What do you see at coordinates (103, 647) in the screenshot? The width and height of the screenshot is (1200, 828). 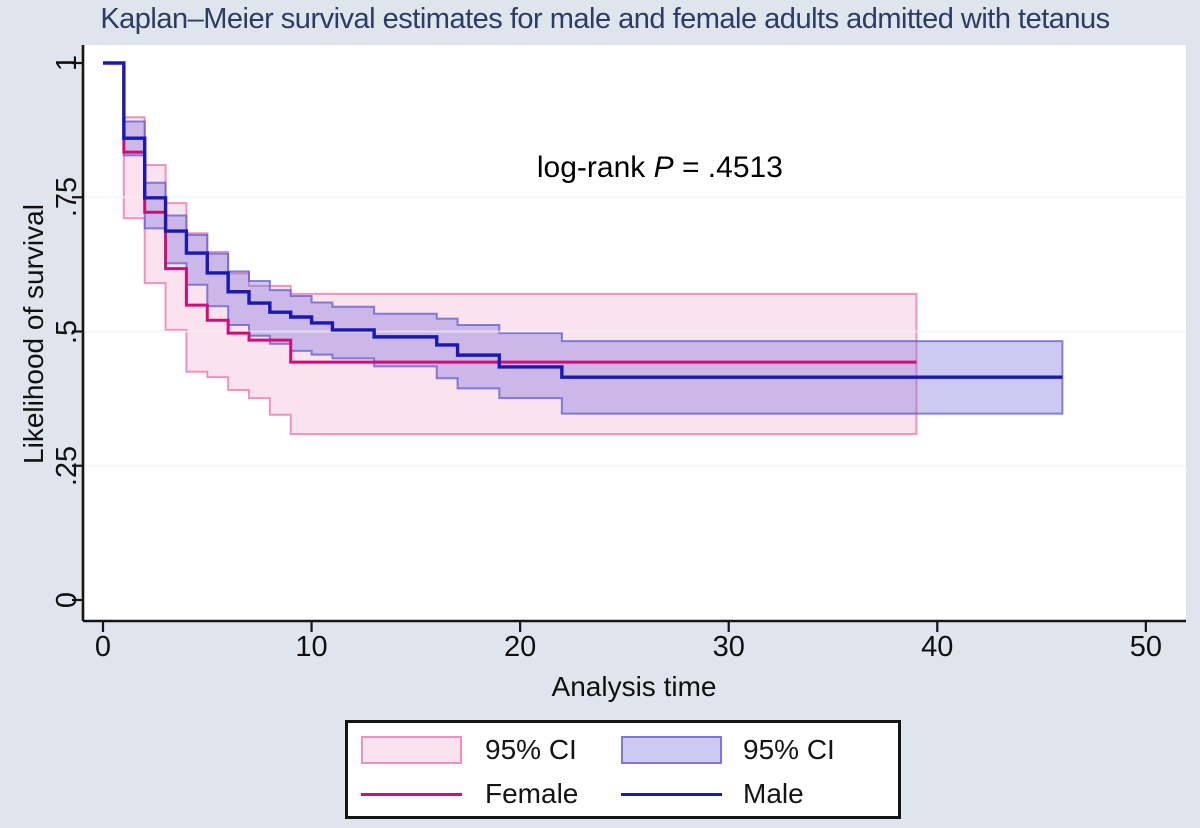 I see `x-tick-label: 0` at bounding box center [103, 647].